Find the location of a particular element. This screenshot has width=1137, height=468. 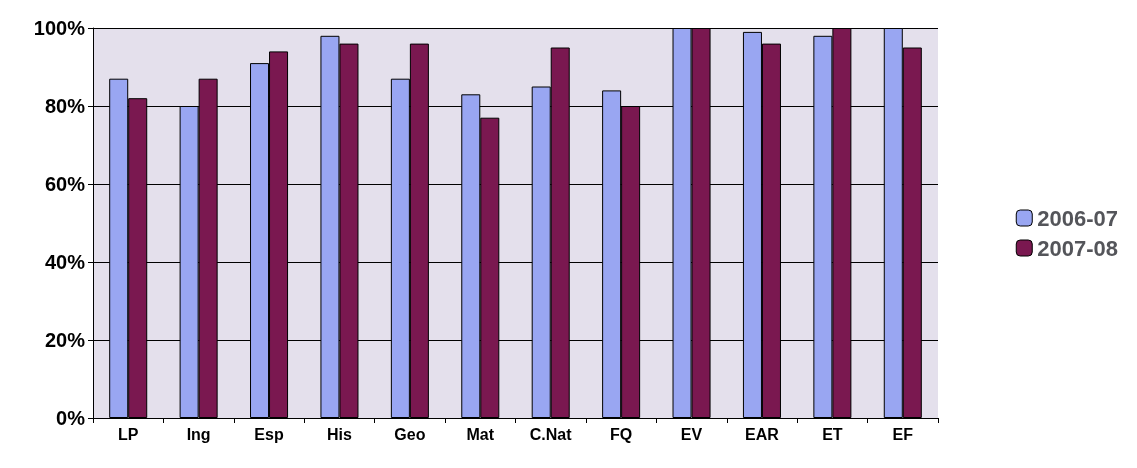

y-tick-label: 60% is located at coordinates (65, 184).